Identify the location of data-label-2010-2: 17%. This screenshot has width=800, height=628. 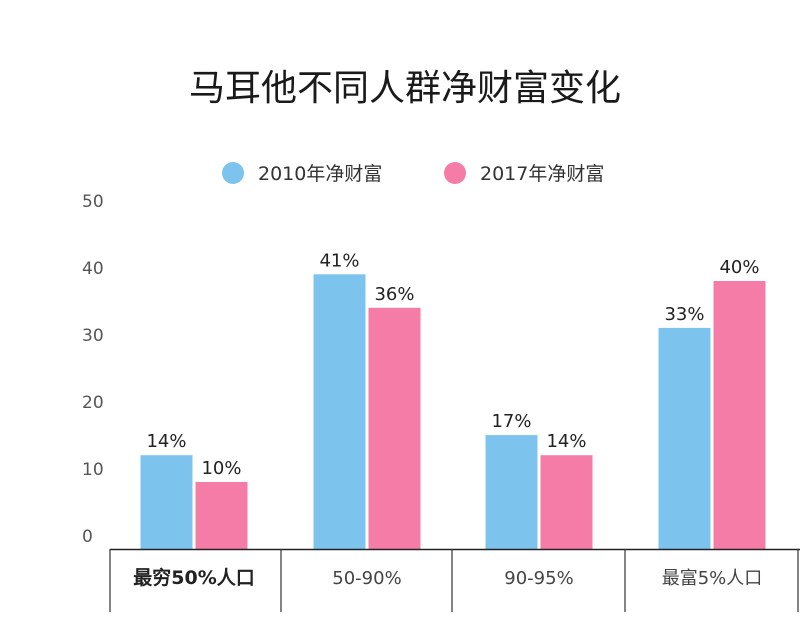
(511, 421).